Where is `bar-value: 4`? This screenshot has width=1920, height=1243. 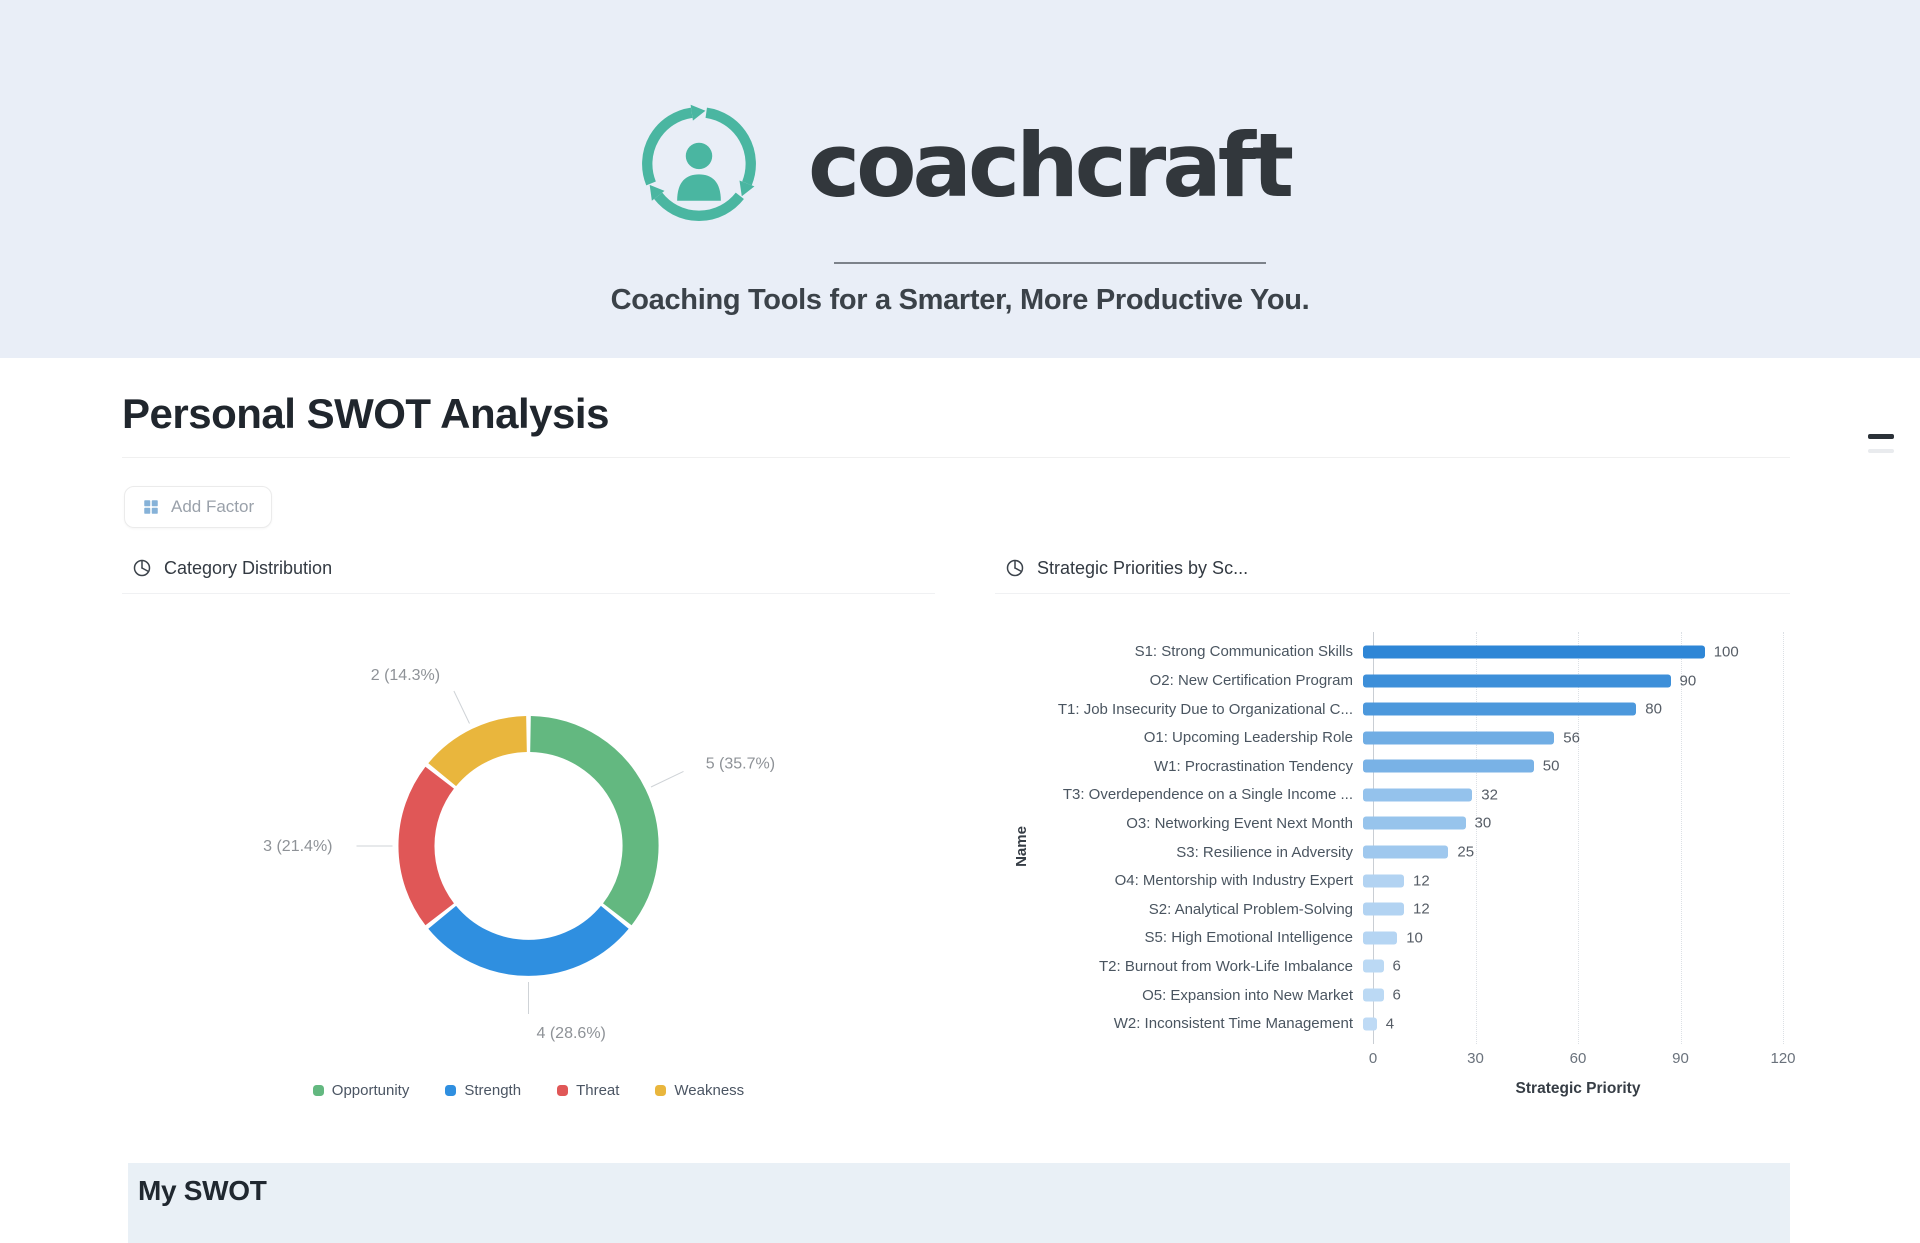
bar-value: 4 is located at coordinates (1390, 1024).